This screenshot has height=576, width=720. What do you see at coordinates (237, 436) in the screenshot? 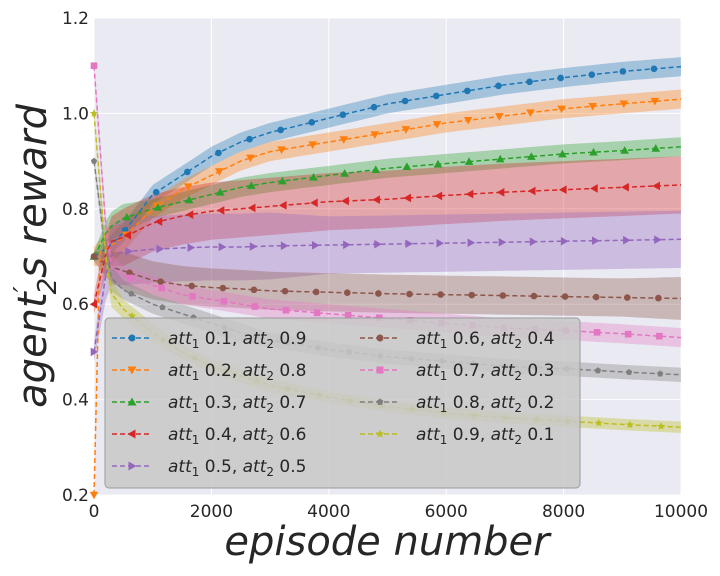
I see `legend-label: att1 0.4, att2 0.6` at bounding box center [237, 436].